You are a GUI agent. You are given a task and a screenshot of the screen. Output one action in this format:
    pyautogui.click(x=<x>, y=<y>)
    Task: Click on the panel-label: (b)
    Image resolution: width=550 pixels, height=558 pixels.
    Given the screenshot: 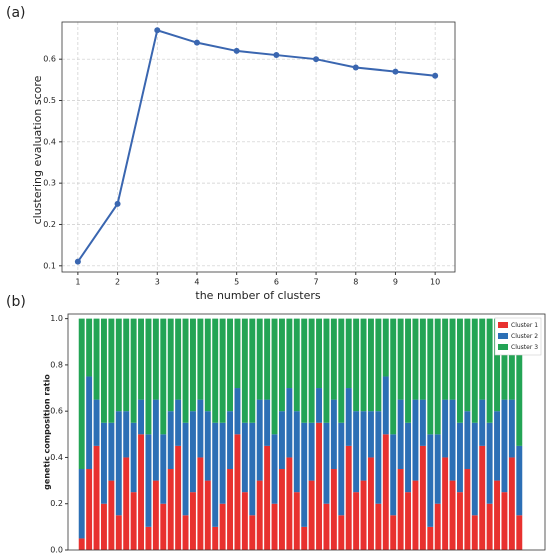 What is the action you would take?
    pyautogui.click(x=16, y=302)
    